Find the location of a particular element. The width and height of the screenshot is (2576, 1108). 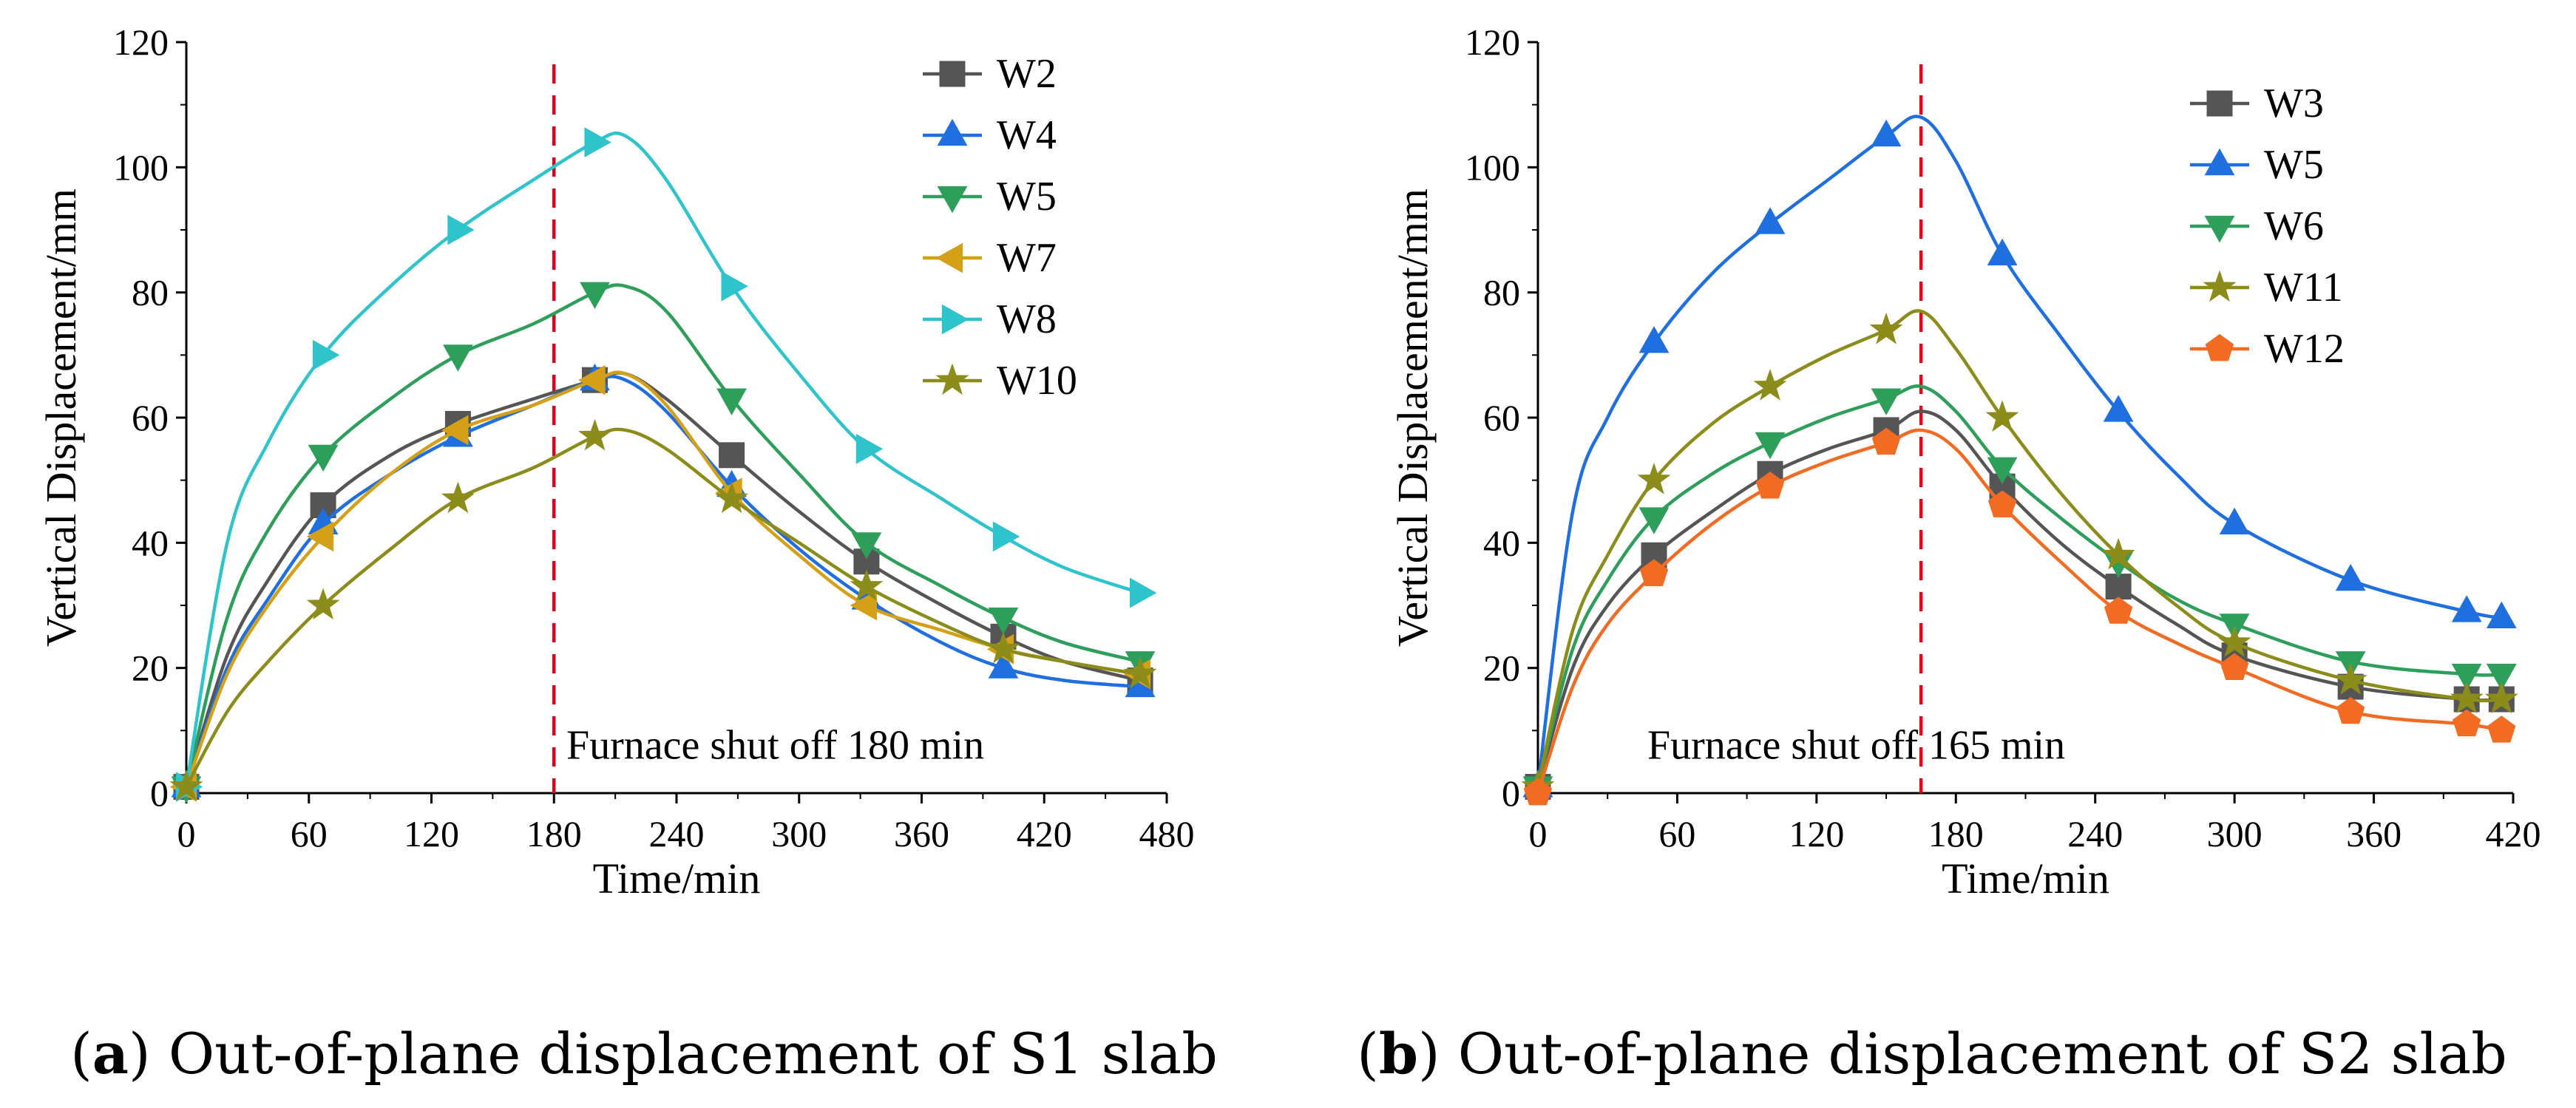

legend-label-W3: W3 is located at coordinates (2294, 103).